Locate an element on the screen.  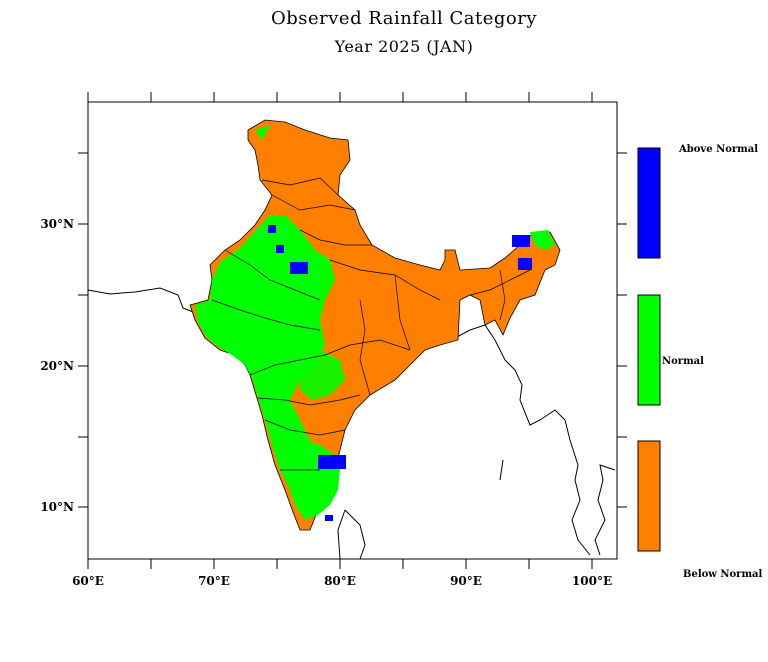
legend-label-above-normal: Above Normal is located at coordinates (719, 149).